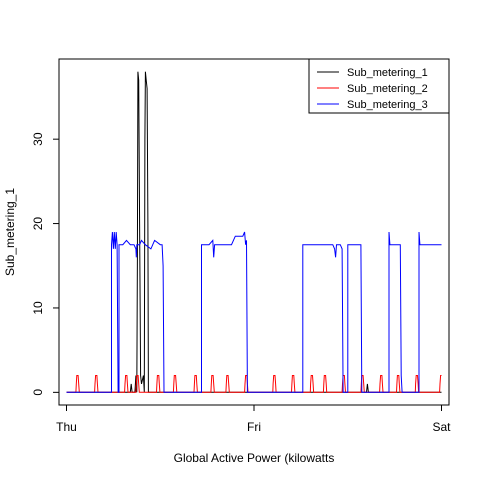 The height and width of the screenshot is (480, 480). I want to click on x-tick-label: Sat, so click(441, 427).